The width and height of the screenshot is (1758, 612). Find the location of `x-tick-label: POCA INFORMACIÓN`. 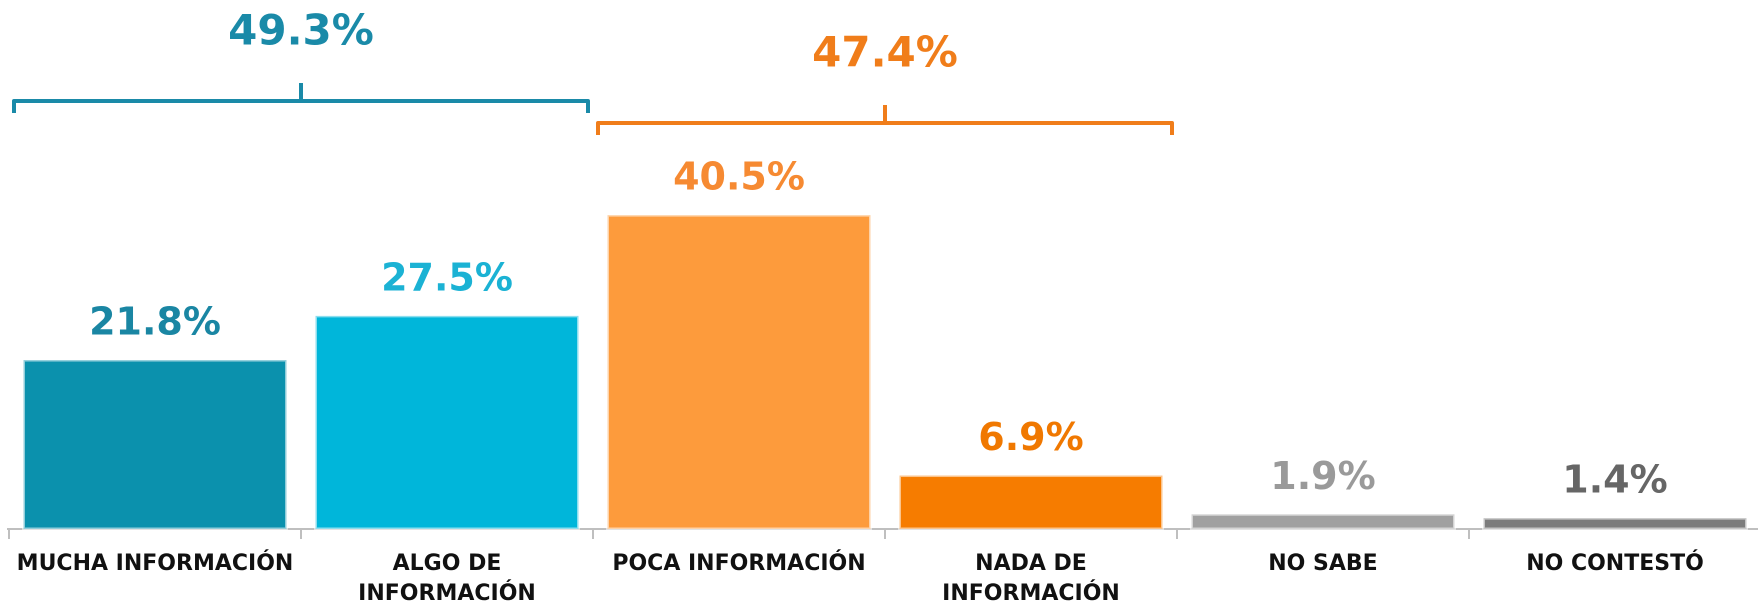

x-tick-label: POCA INFORMACIÓN is located at coordinates (738, 563).